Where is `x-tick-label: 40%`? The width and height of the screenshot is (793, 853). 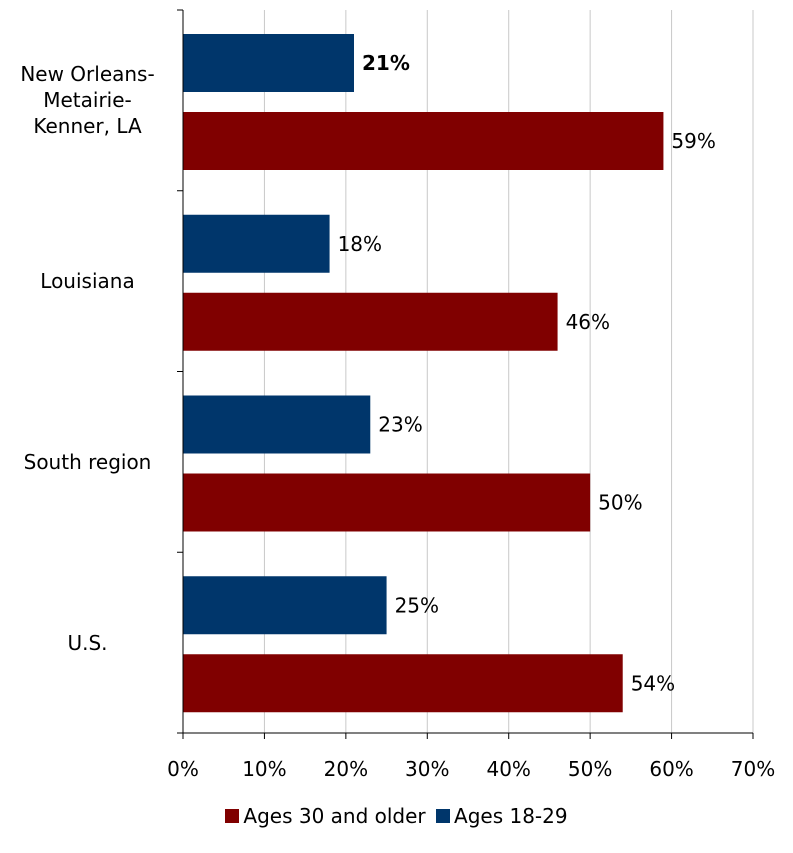 x-tick-label: 40% is located at coordinates (508, 769).